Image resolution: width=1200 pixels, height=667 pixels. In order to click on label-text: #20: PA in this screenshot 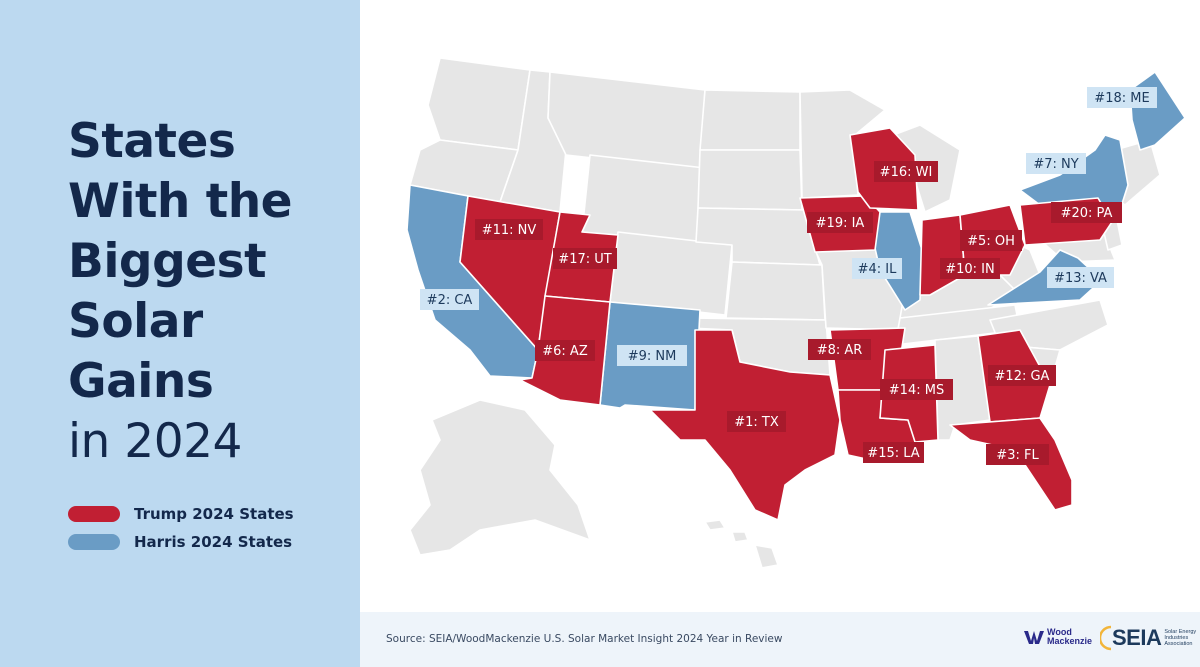, I will do `click(1087, 213)`.